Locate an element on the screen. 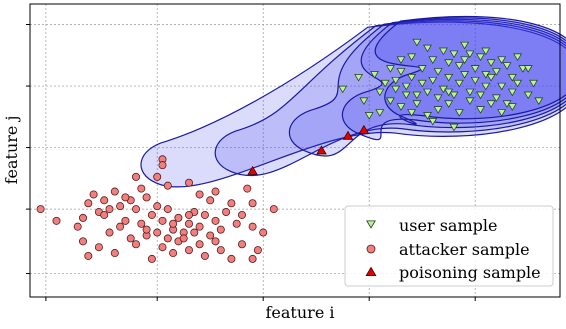 Image resolution: width=566 pixels, height=329 pixels. legend-label-attacker: attacker sample is located at coordinates (464, 249).